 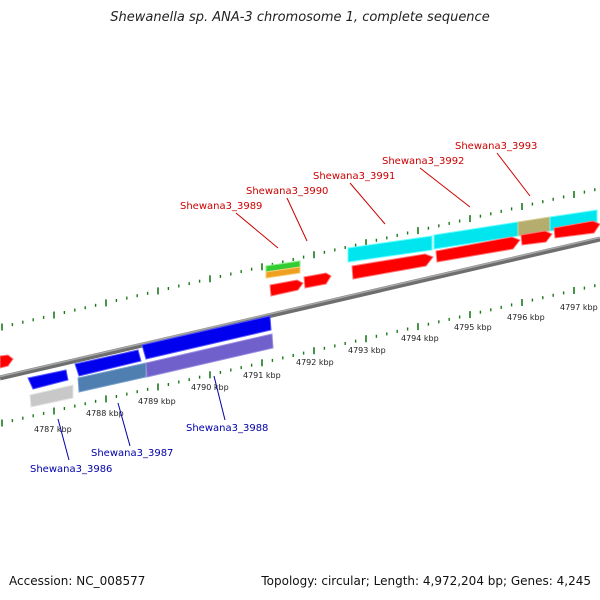 I want to click on gene-orange-small, so click(x=283, y=272).